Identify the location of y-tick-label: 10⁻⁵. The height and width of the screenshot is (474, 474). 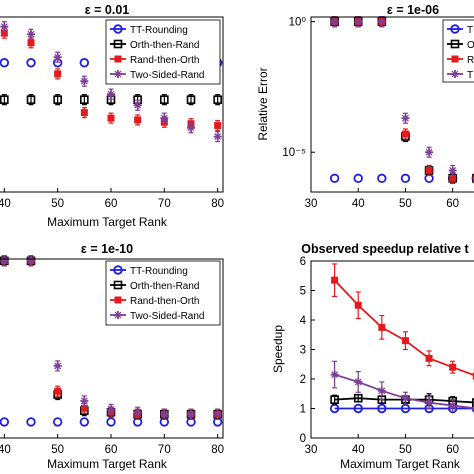
(294, 153).